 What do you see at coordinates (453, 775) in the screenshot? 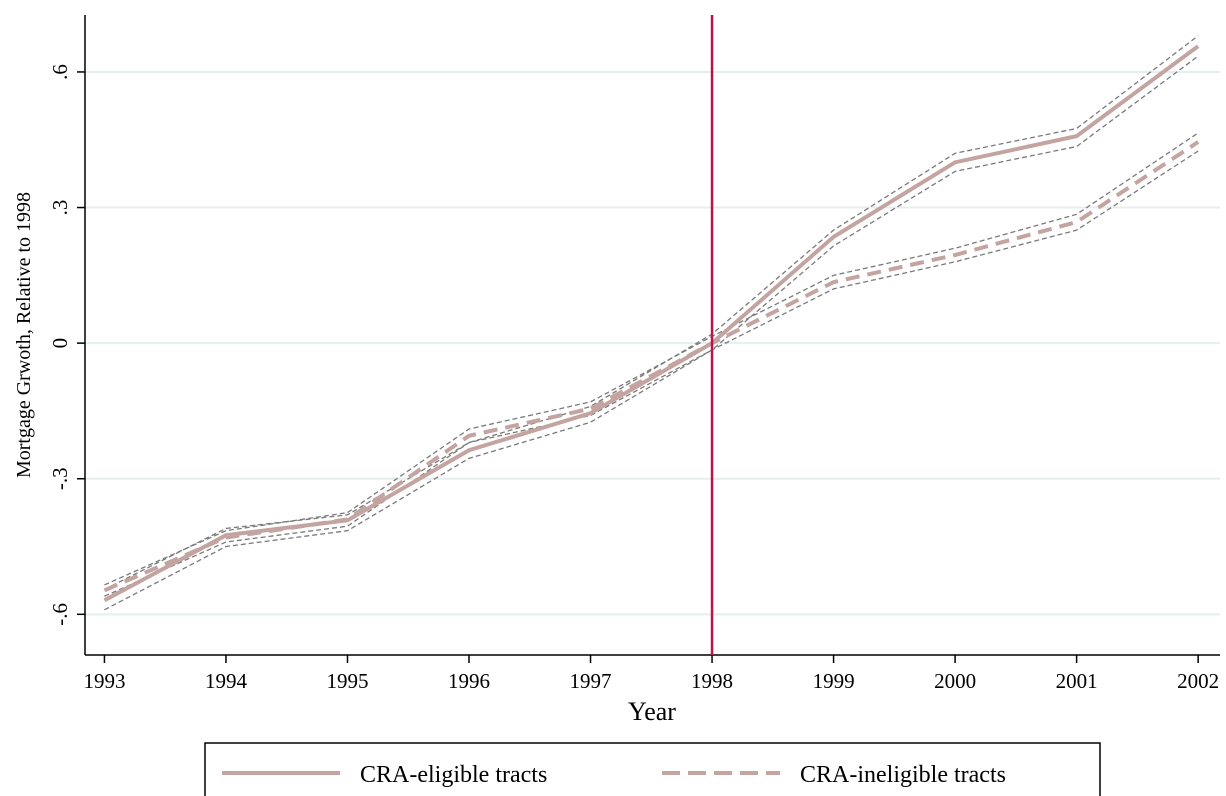
I see `legend-label: CRA-eligible tracts` at bounding box center [453, 775].